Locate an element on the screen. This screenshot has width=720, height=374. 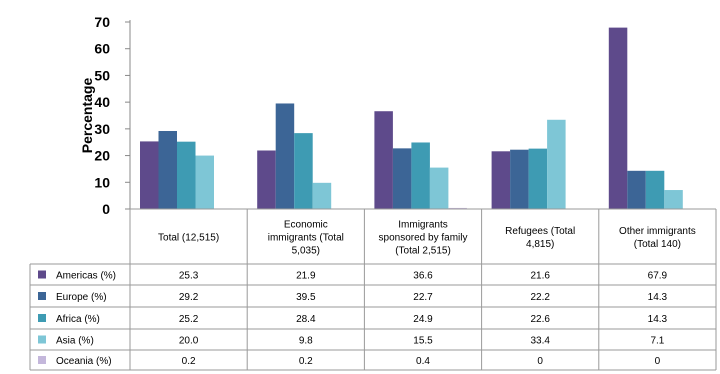
data-label: 22.2 is located at coordinates (540, 297).